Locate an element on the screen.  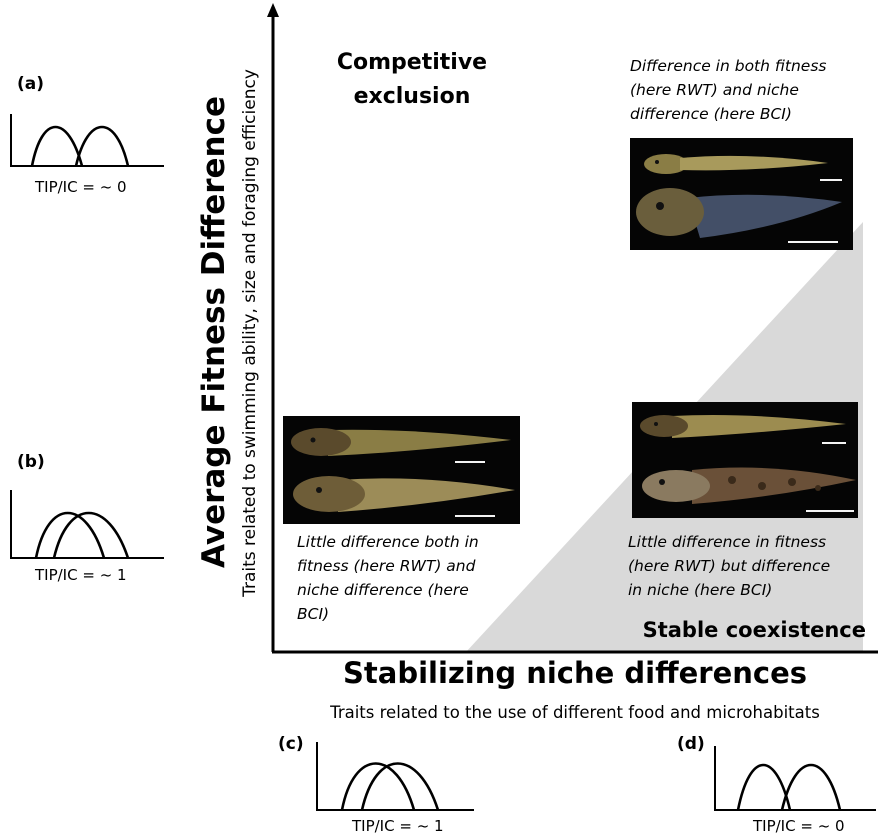
tadpole-photo-bottom-left is located at coordinates (401, 470).